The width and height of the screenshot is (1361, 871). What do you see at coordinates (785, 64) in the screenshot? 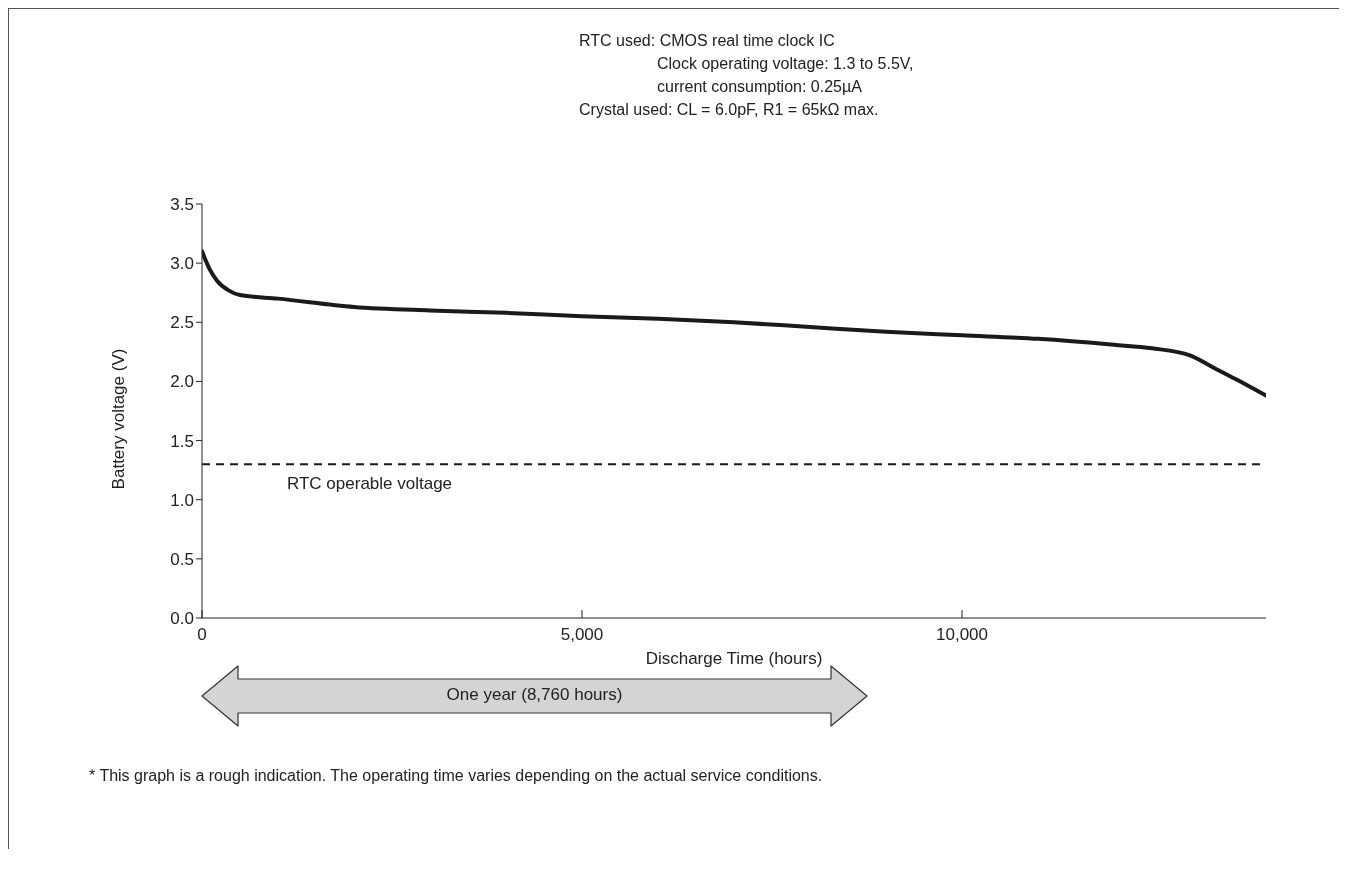
I see `text: Clock operating voltage: 1.3 to 5.5V,` at bounding box center [785, 64].